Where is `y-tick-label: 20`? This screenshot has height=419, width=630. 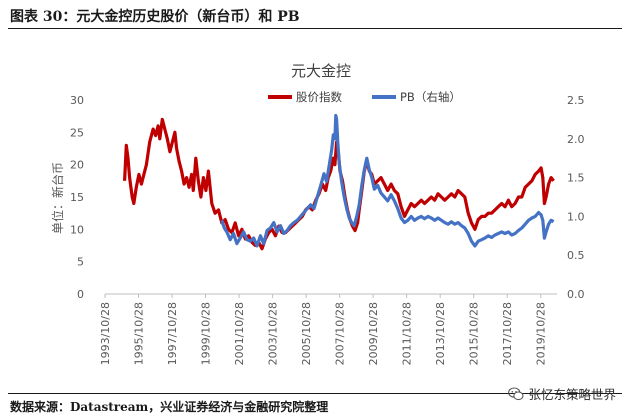
y-tick-label: 20 is located at coordinates (77, 165).